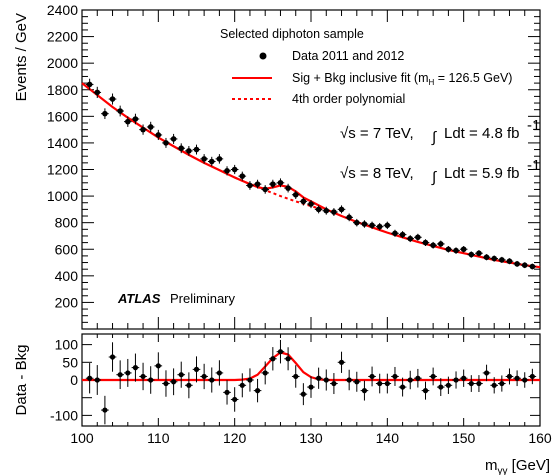 This screenshot has width=560, height=475. Describe the element at coordinates (280, 194) in the screenshot. I see `fit-poly-curve` at that location.